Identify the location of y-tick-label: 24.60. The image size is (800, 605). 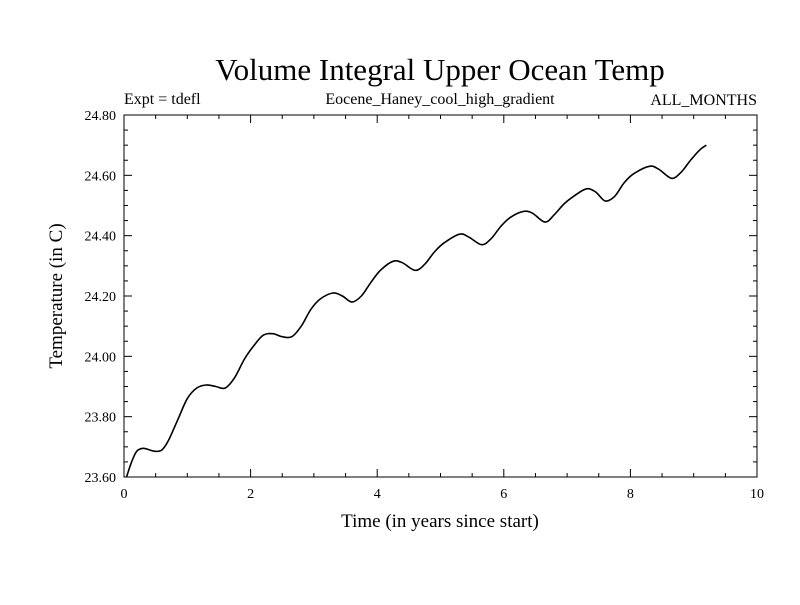
(101, 176).